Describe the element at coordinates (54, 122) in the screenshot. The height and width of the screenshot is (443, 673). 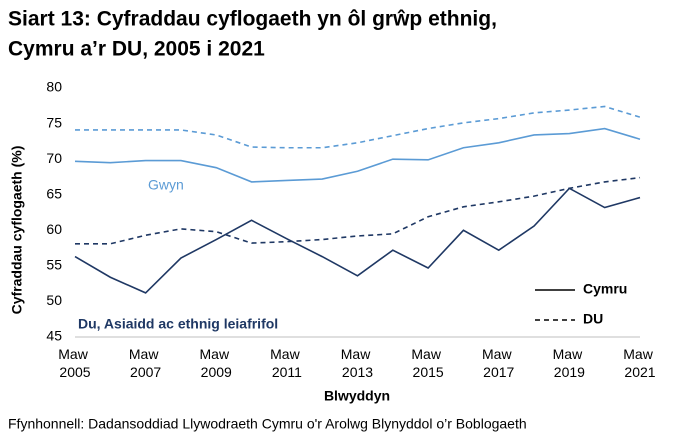
I see `y-tick-label: 75` at that location.